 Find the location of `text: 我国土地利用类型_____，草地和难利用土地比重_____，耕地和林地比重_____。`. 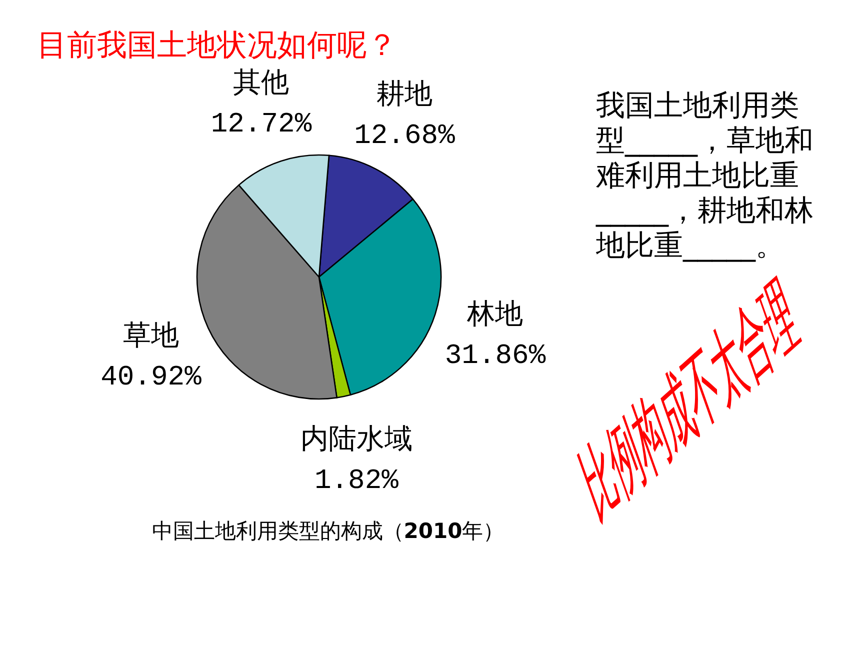

text: 我国土地利用类型_____，草地和难利用土地比重_____，耕地和林地比重_____。 is located at coordinates (705, 175).